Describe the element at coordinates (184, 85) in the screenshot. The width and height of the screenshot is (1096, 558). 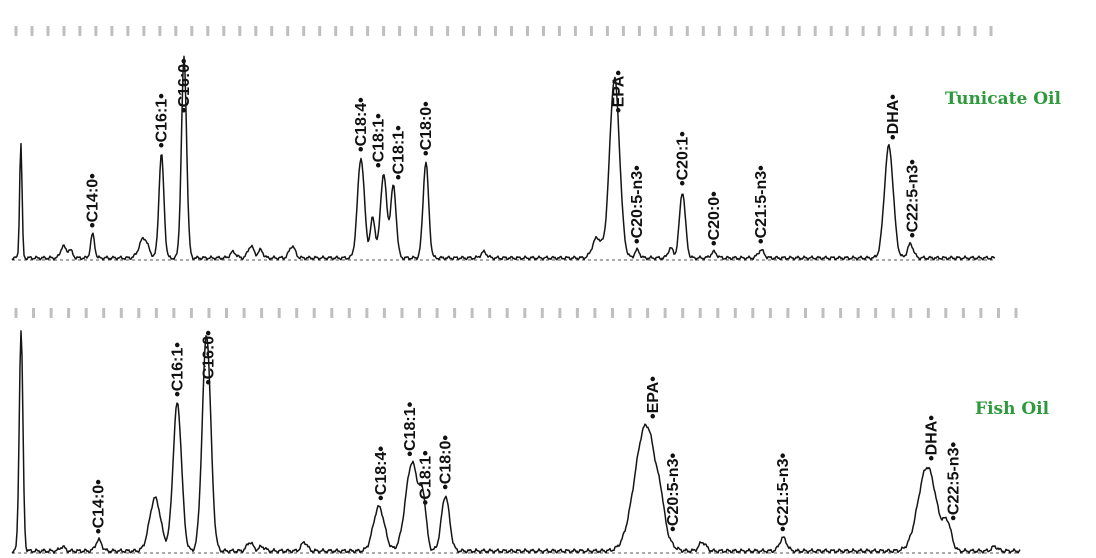
I see `peak-label: •C16:0•` at that location.